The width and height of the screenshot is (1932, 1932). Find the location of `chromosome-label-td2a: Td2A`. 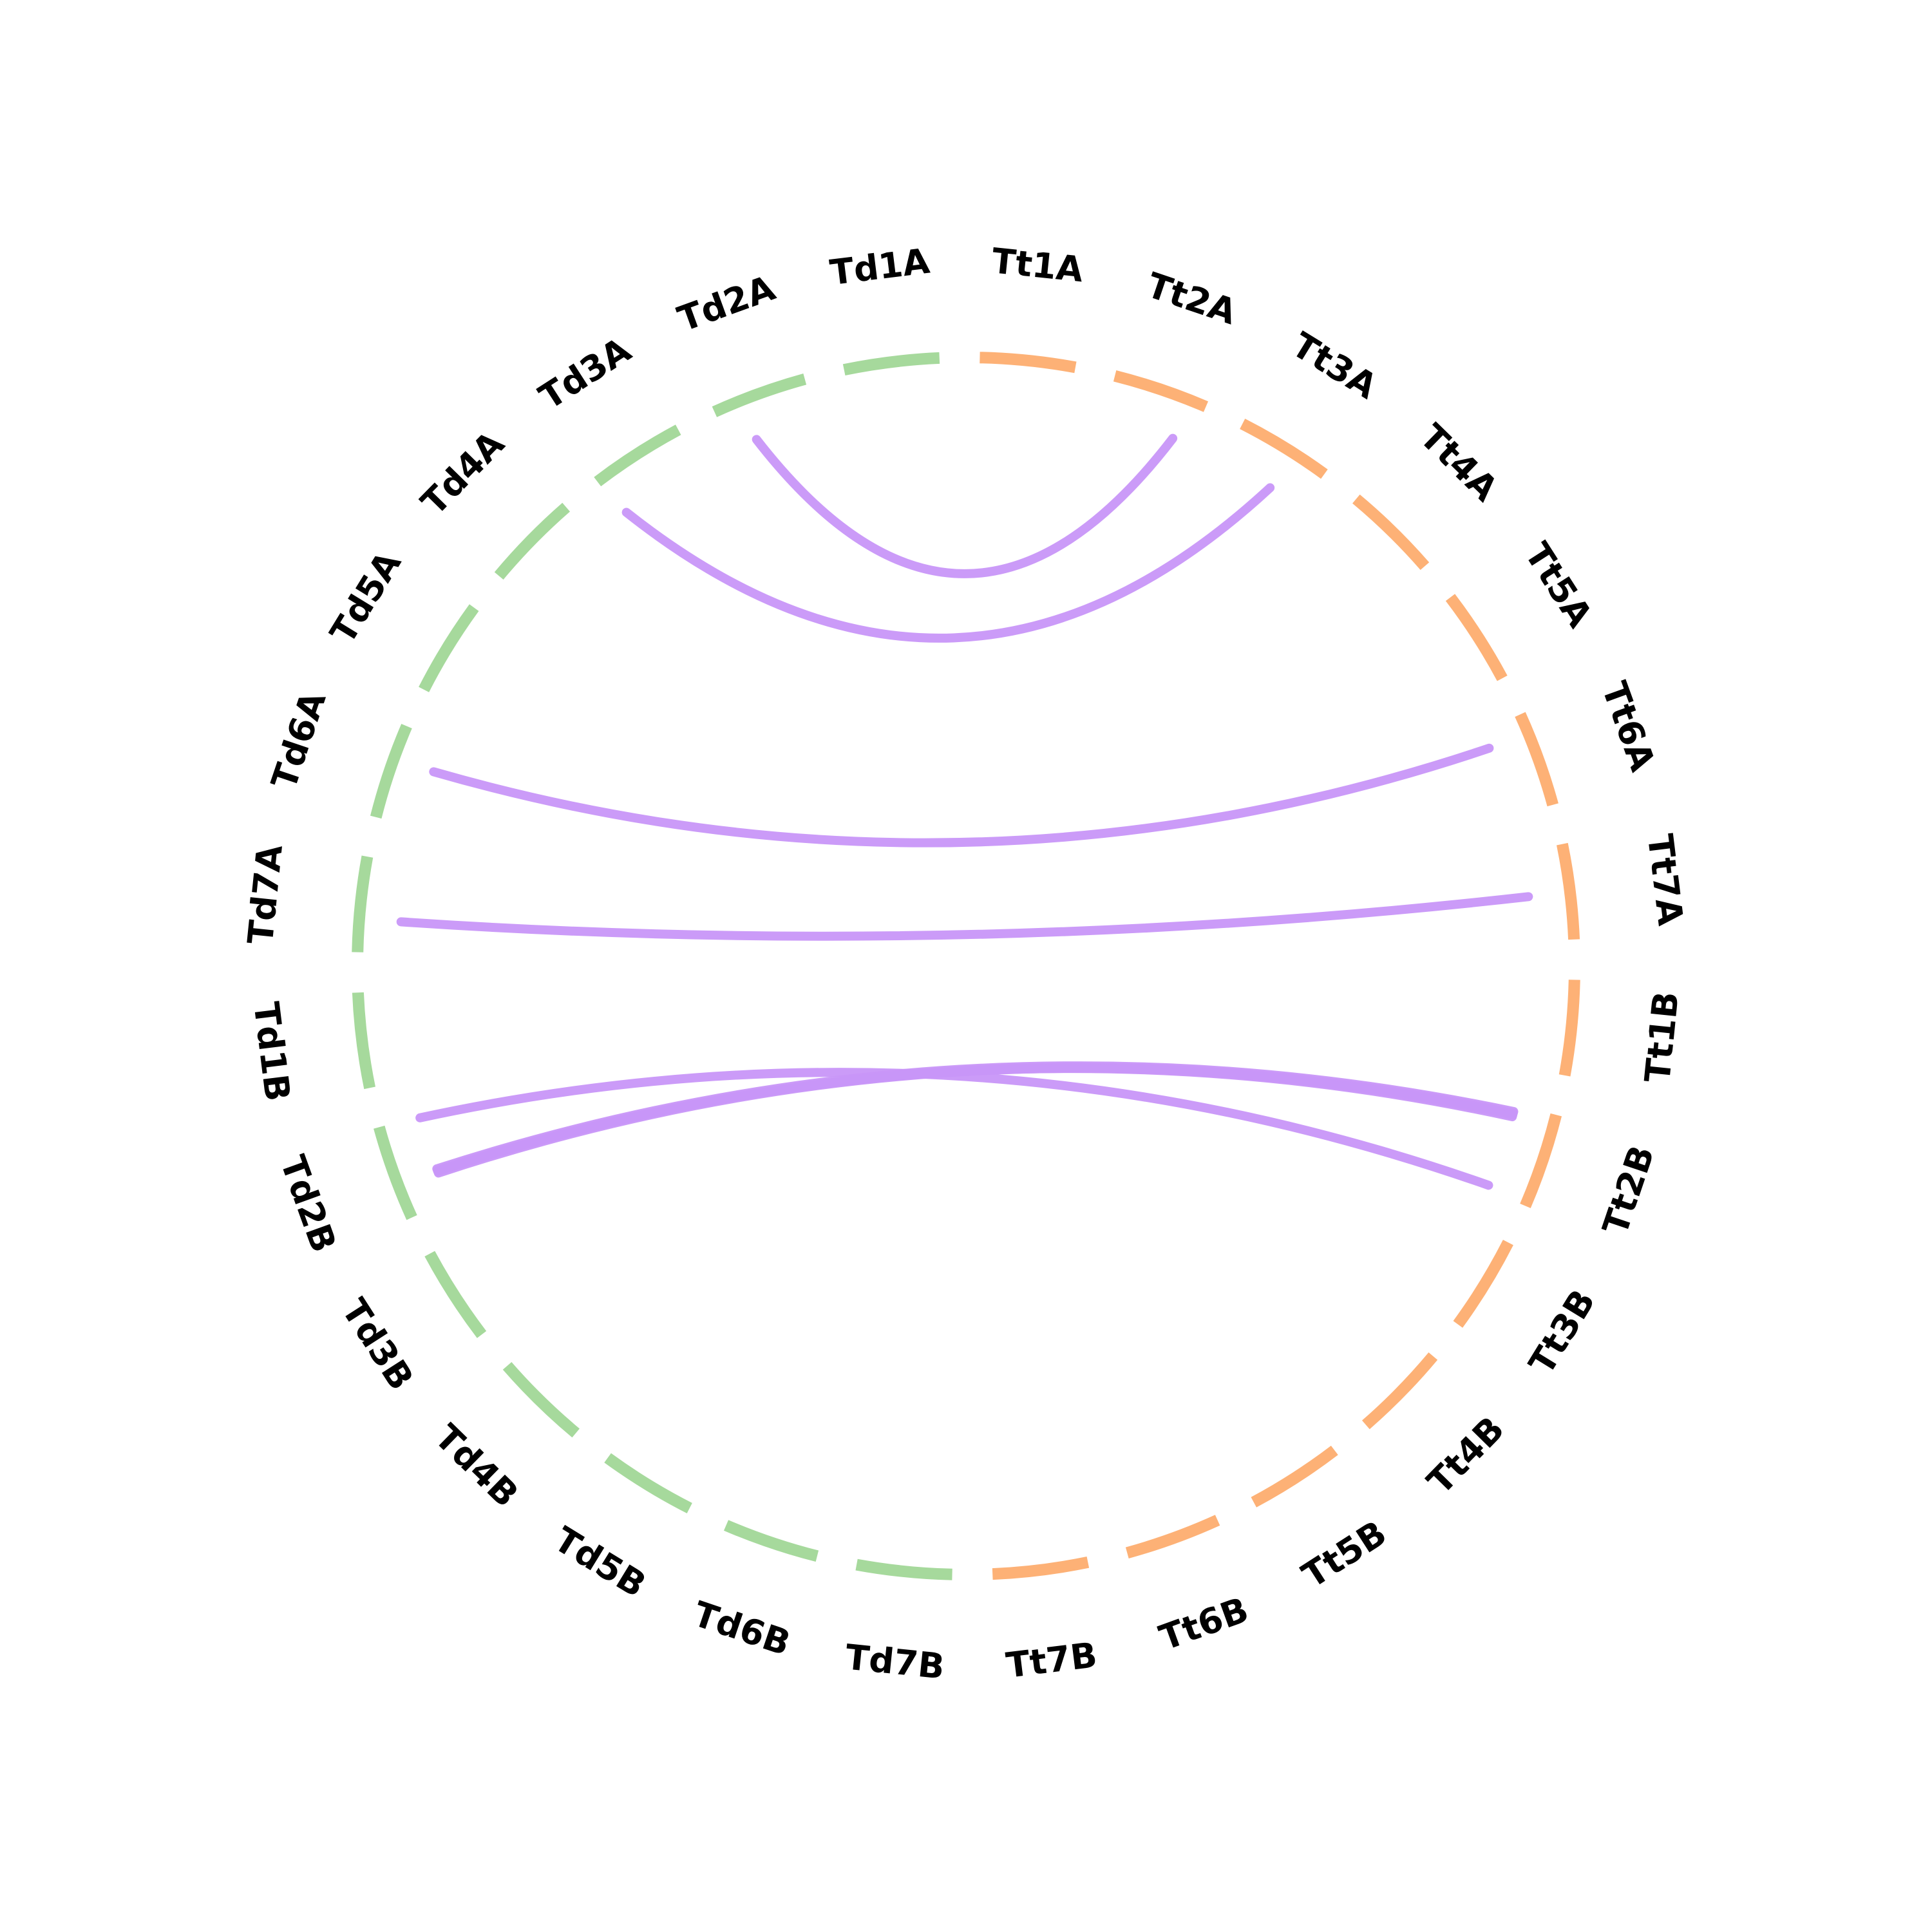

chromosome-label-td2a: Td2A is located at coordinates (726, 303).